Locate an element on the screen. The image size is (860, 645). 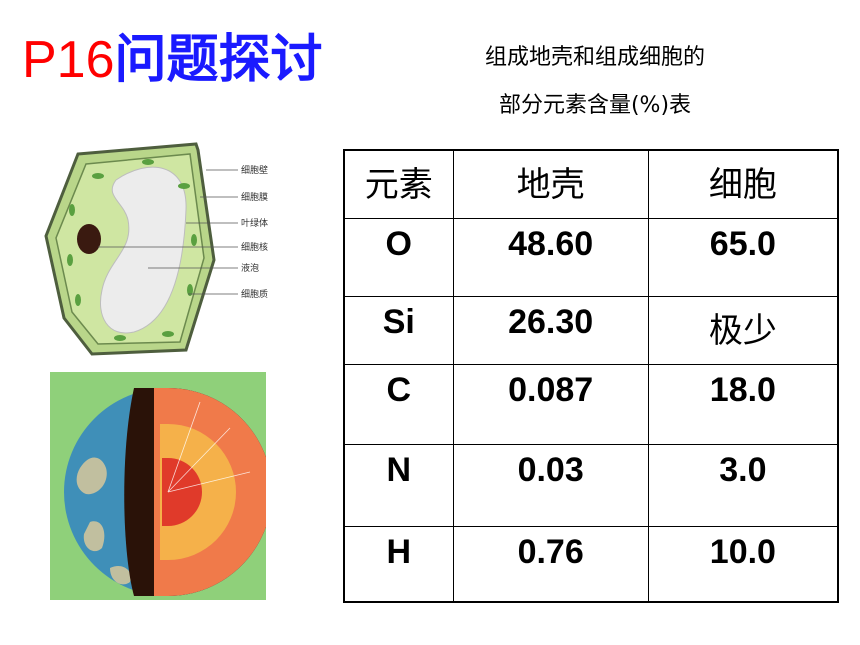
inner-core is located at coordinates (182, 492).